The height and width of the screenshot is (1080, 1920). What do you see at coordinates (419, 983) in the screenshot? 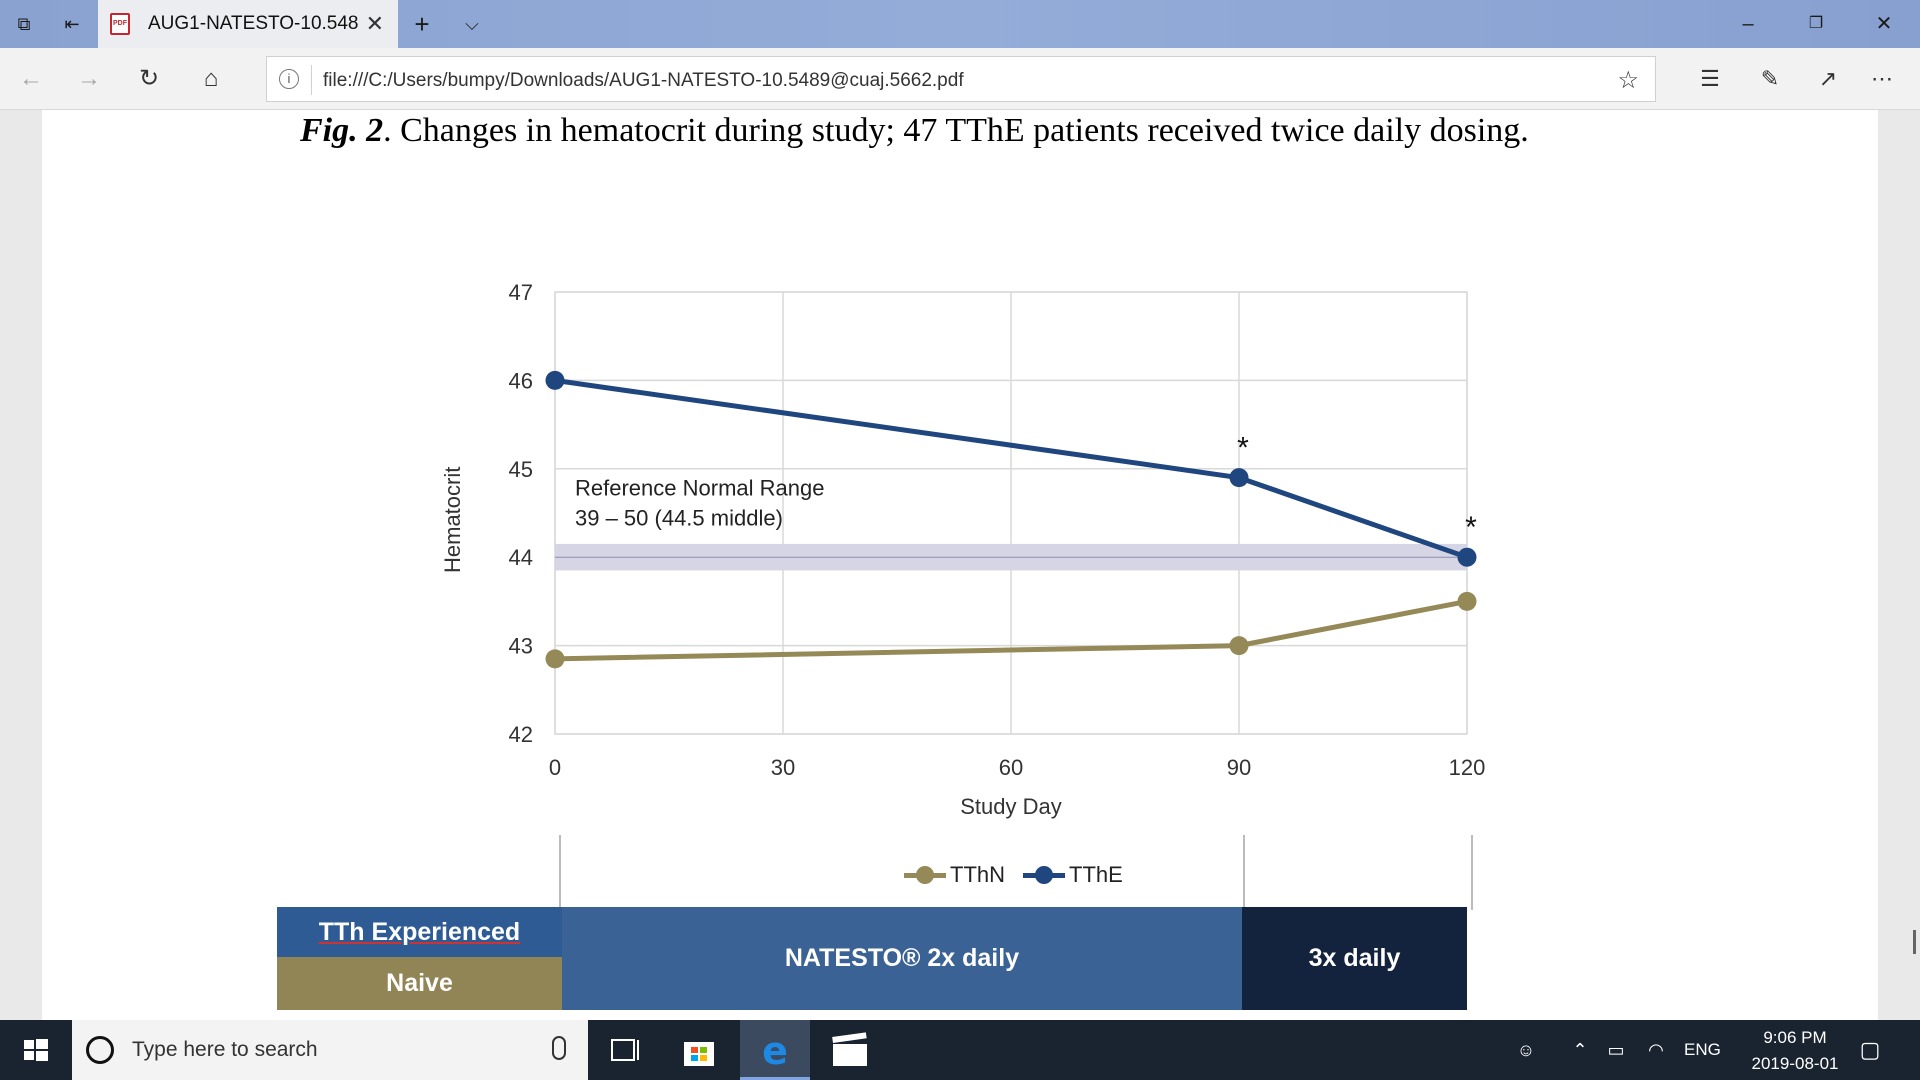
I see `naive-block: Naive` at bounding box center [419, 983].